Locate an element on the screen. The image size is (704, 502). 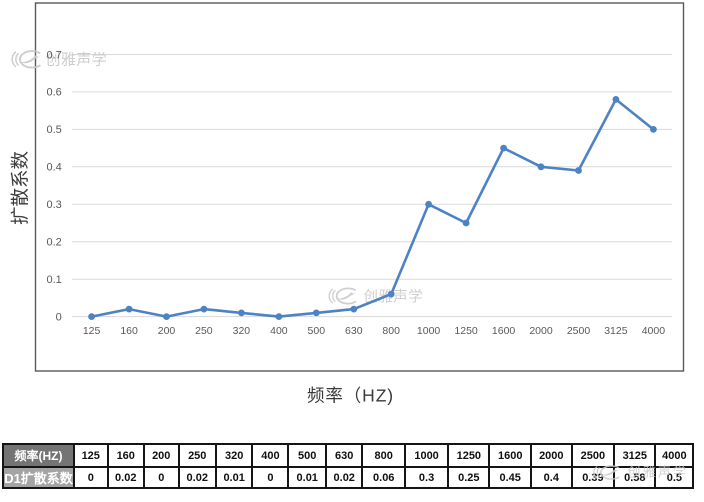
svg-text: 4000 is located at coordinates (654, 331).